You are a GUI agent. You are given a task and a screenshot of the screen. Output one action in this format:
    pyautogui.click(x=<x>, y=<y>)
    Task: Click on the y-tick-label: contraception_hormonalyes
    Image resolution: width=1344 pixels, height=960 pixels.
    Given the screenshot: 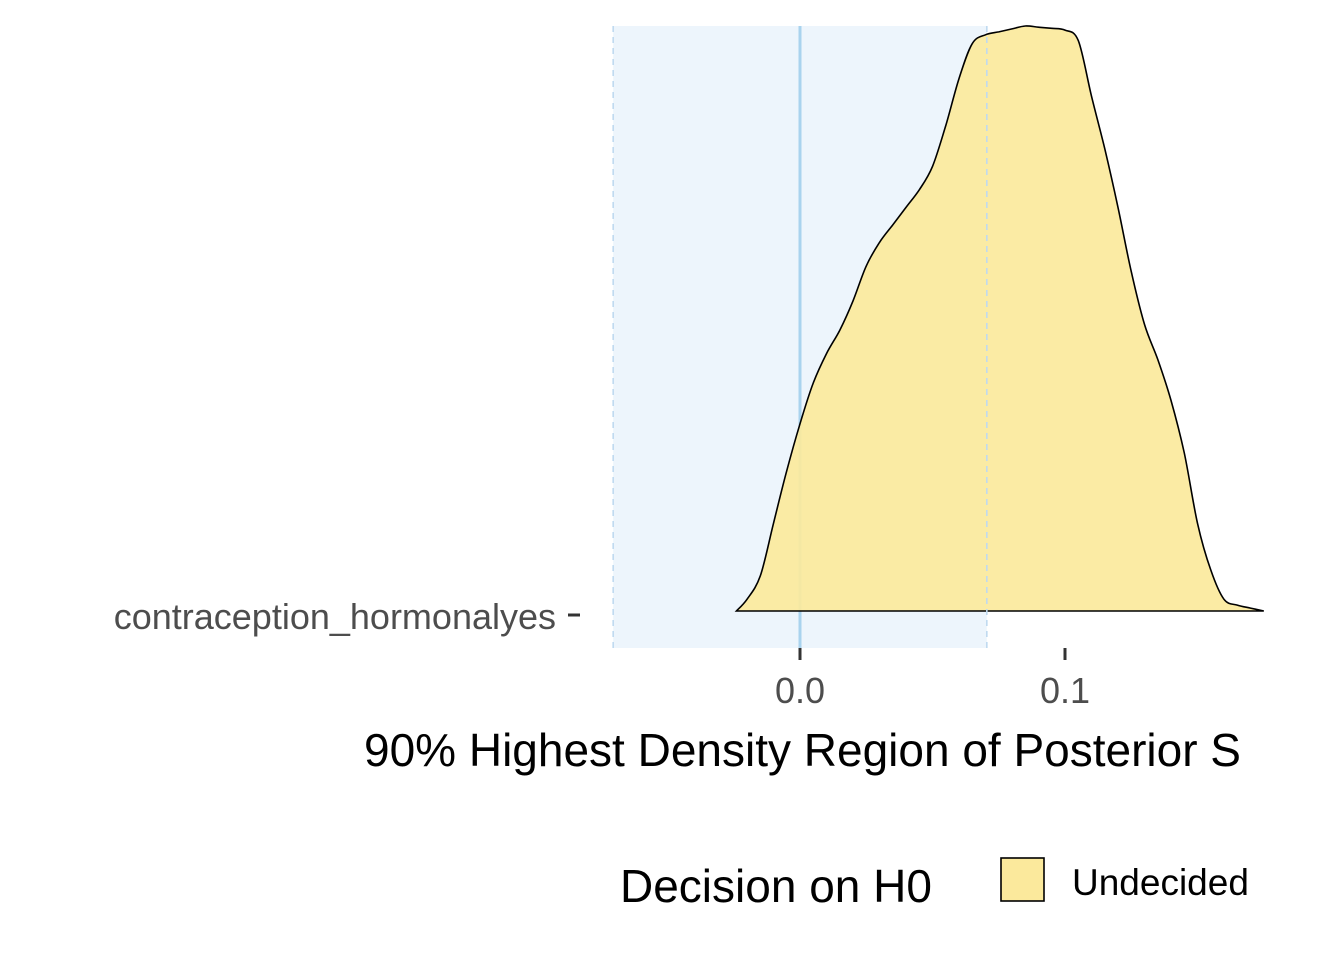 What is the action you would take?
    pyautogui.click(x=335, y=616)
    